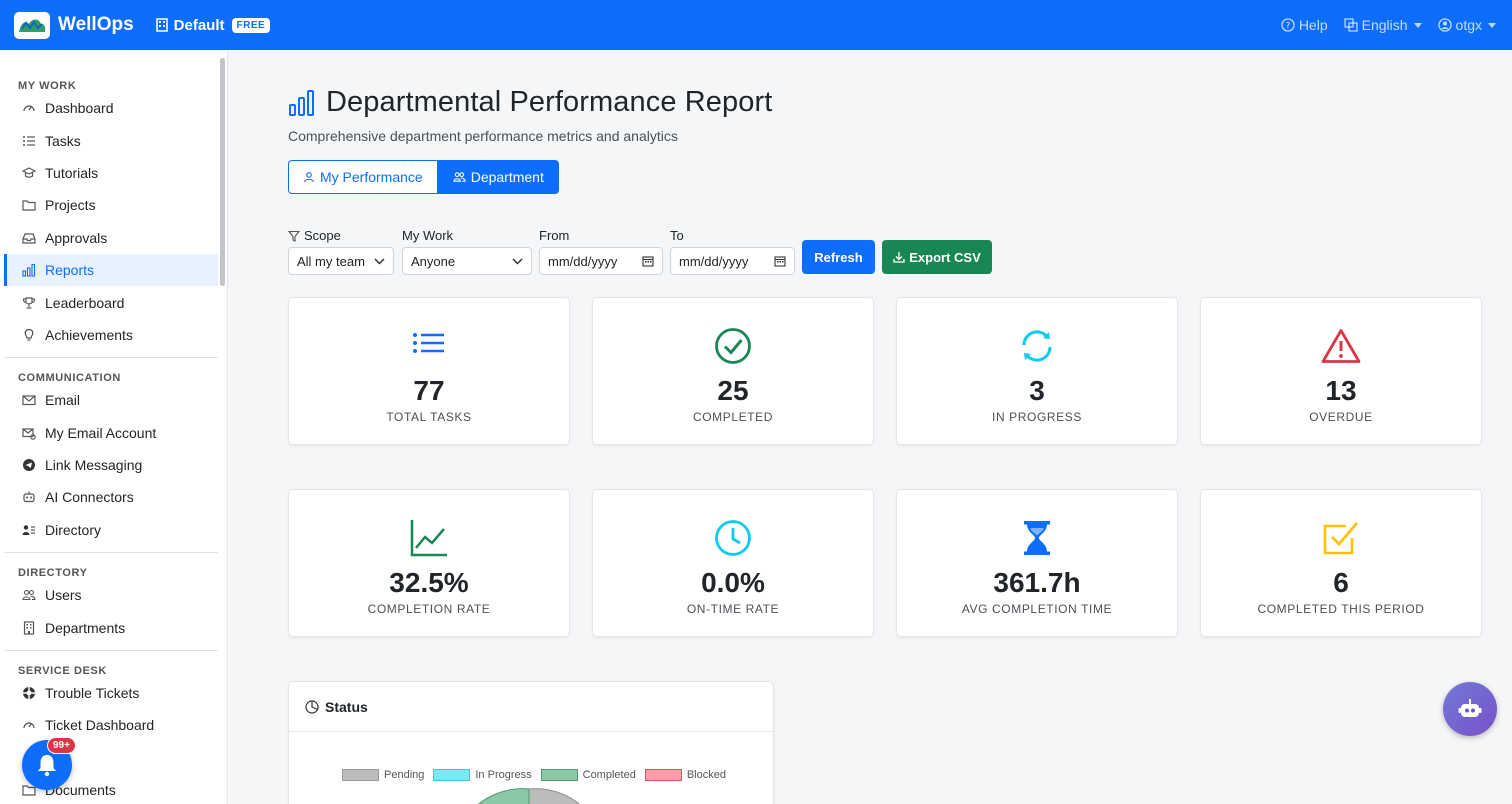 This screenshot has height=804, width=1512. What do you see at coordinates (733, 609) in the screenshot?
I see `stat-label: ON-TIME RATE` at bounding box center [733, 609].